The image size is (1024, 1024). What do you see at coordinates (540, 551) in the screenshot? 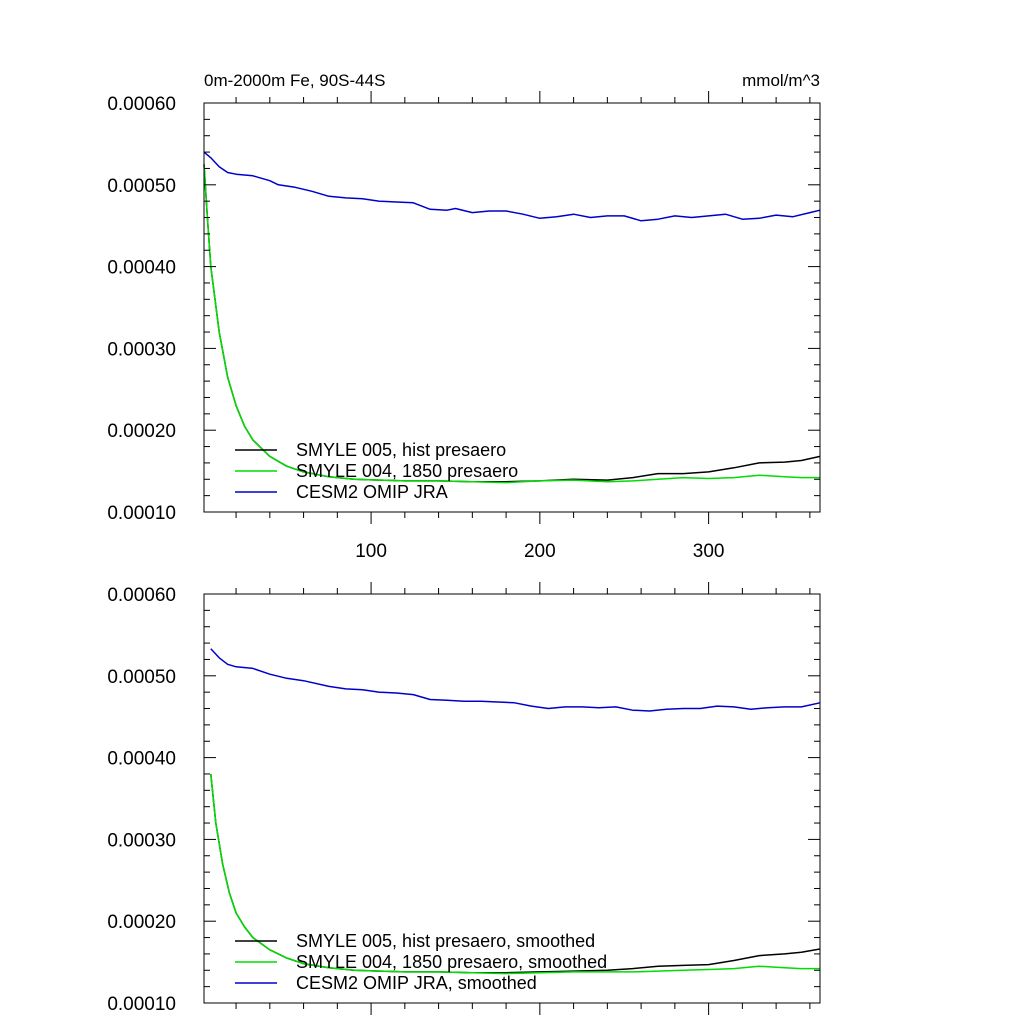
I see `x-tick-label: 200` at bounding box center [540, 551].